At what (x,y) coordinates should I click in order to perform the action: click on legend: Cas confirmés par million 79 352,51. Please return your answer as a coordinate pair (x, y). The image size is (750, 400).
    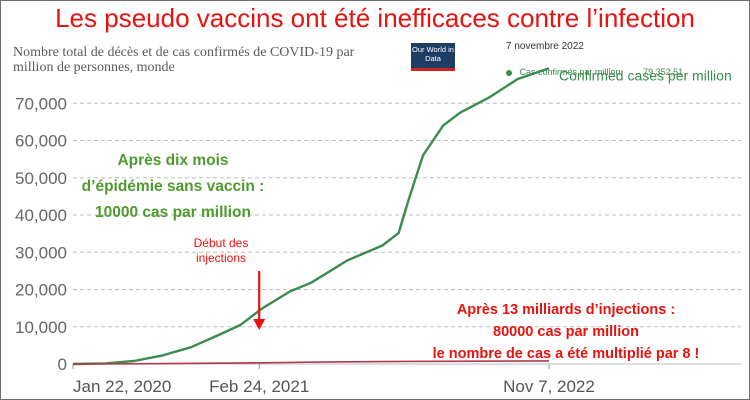
    Looking at the image, I should click on (594, 72).